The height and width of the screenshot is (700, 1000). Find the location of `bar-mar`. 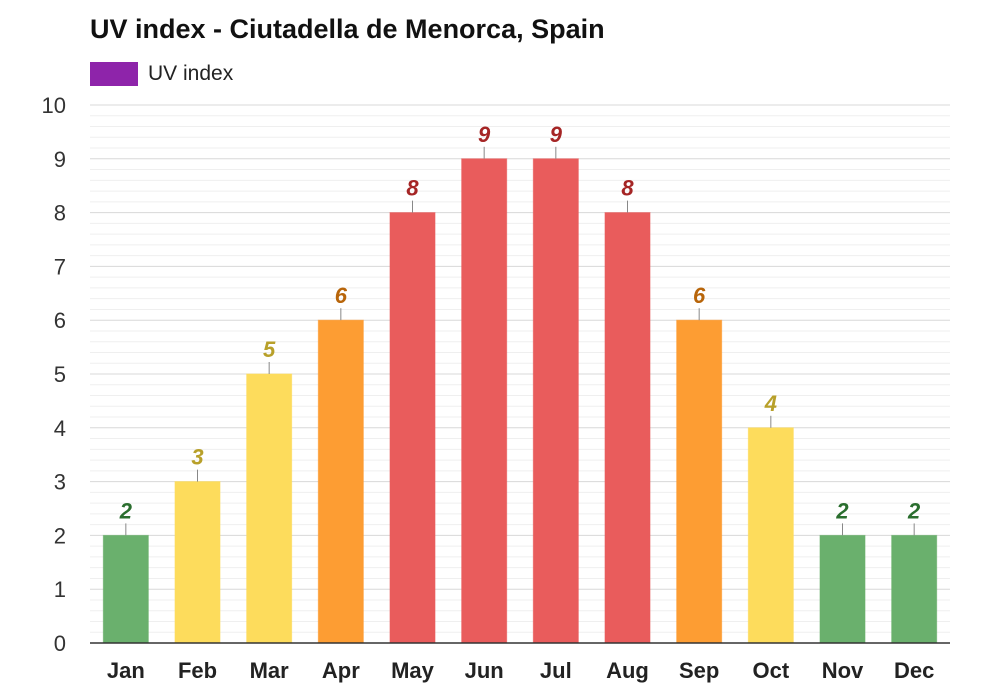

bar-mar is located at coordinates (269, 508).